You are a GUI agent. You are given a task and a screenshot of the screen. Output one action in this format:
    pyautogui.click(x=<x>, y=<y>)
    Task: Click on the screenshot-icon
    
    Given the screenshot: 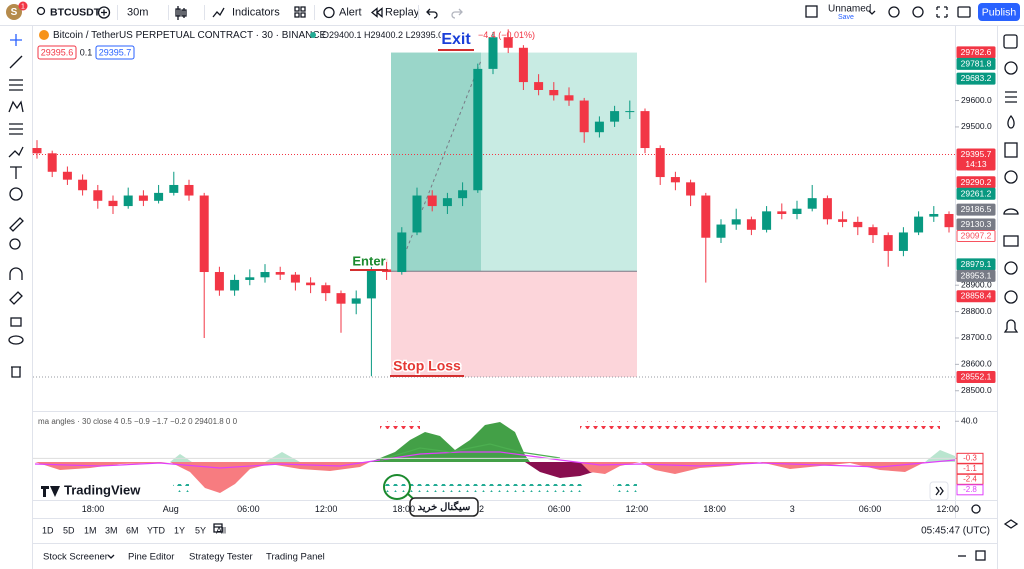 What is the action you would take?
    pyautogui.click(x=964, y=12)
    